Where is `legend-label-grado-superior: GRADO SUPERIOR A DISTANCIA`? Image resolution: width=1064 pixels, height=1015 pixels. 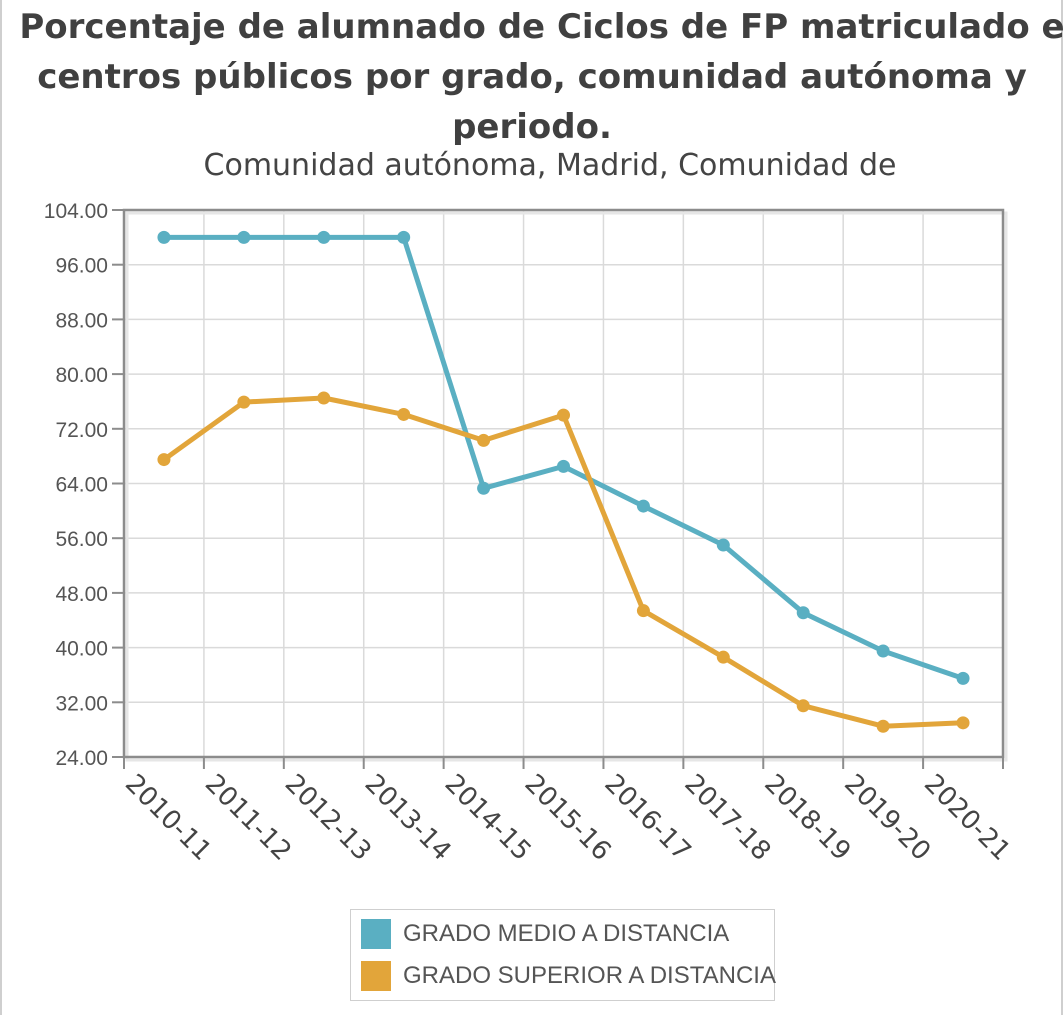 legend-label-grado-superior: GRADO SUPERIOR A DISTANCIA is located at coordinates (589, 975).